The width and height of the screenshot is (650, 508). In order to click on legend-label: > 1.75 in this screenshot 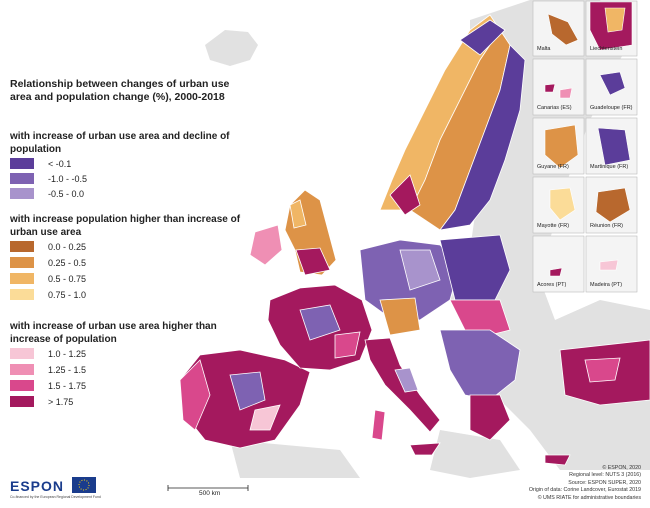, I will do `click(61, 401)`.